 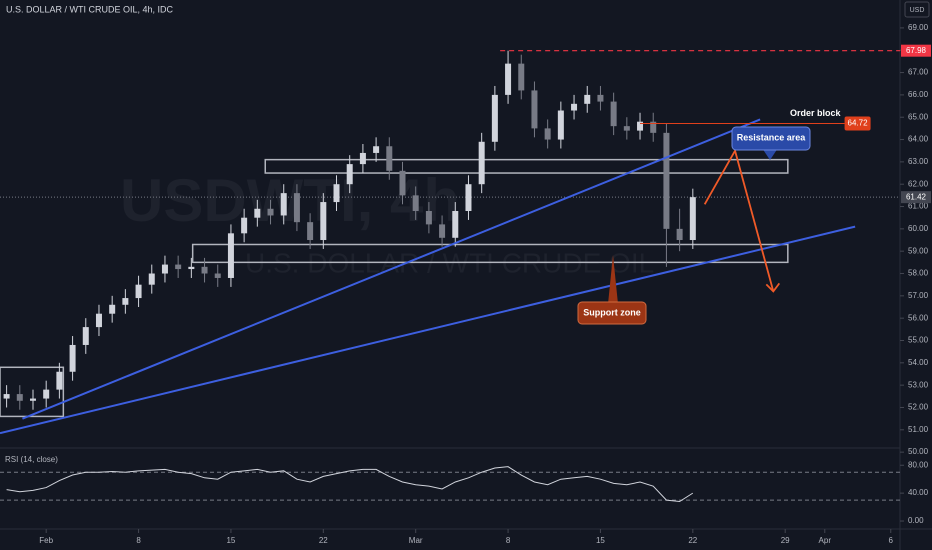 I want to click on y-tick-label: 52.00, so click(x=918, y=407).